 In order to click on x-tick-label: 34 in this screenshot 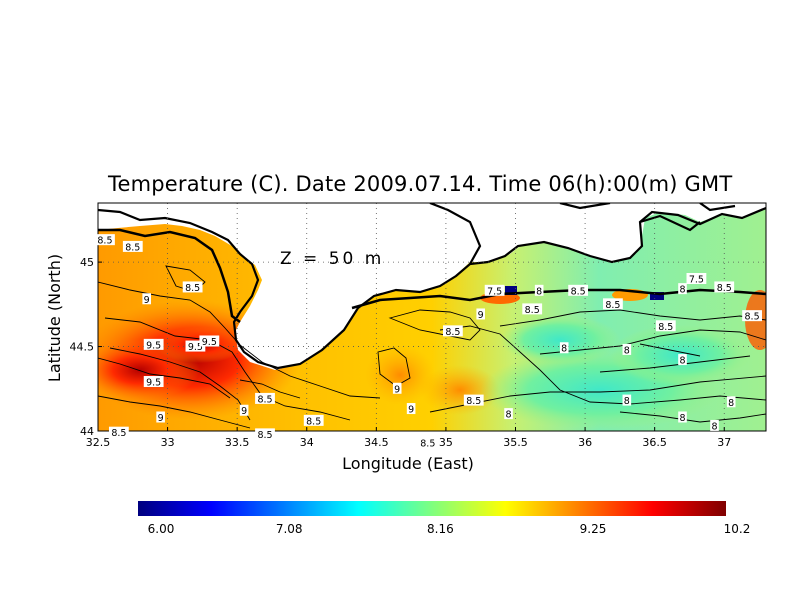, I will do `click(307, 442)`.